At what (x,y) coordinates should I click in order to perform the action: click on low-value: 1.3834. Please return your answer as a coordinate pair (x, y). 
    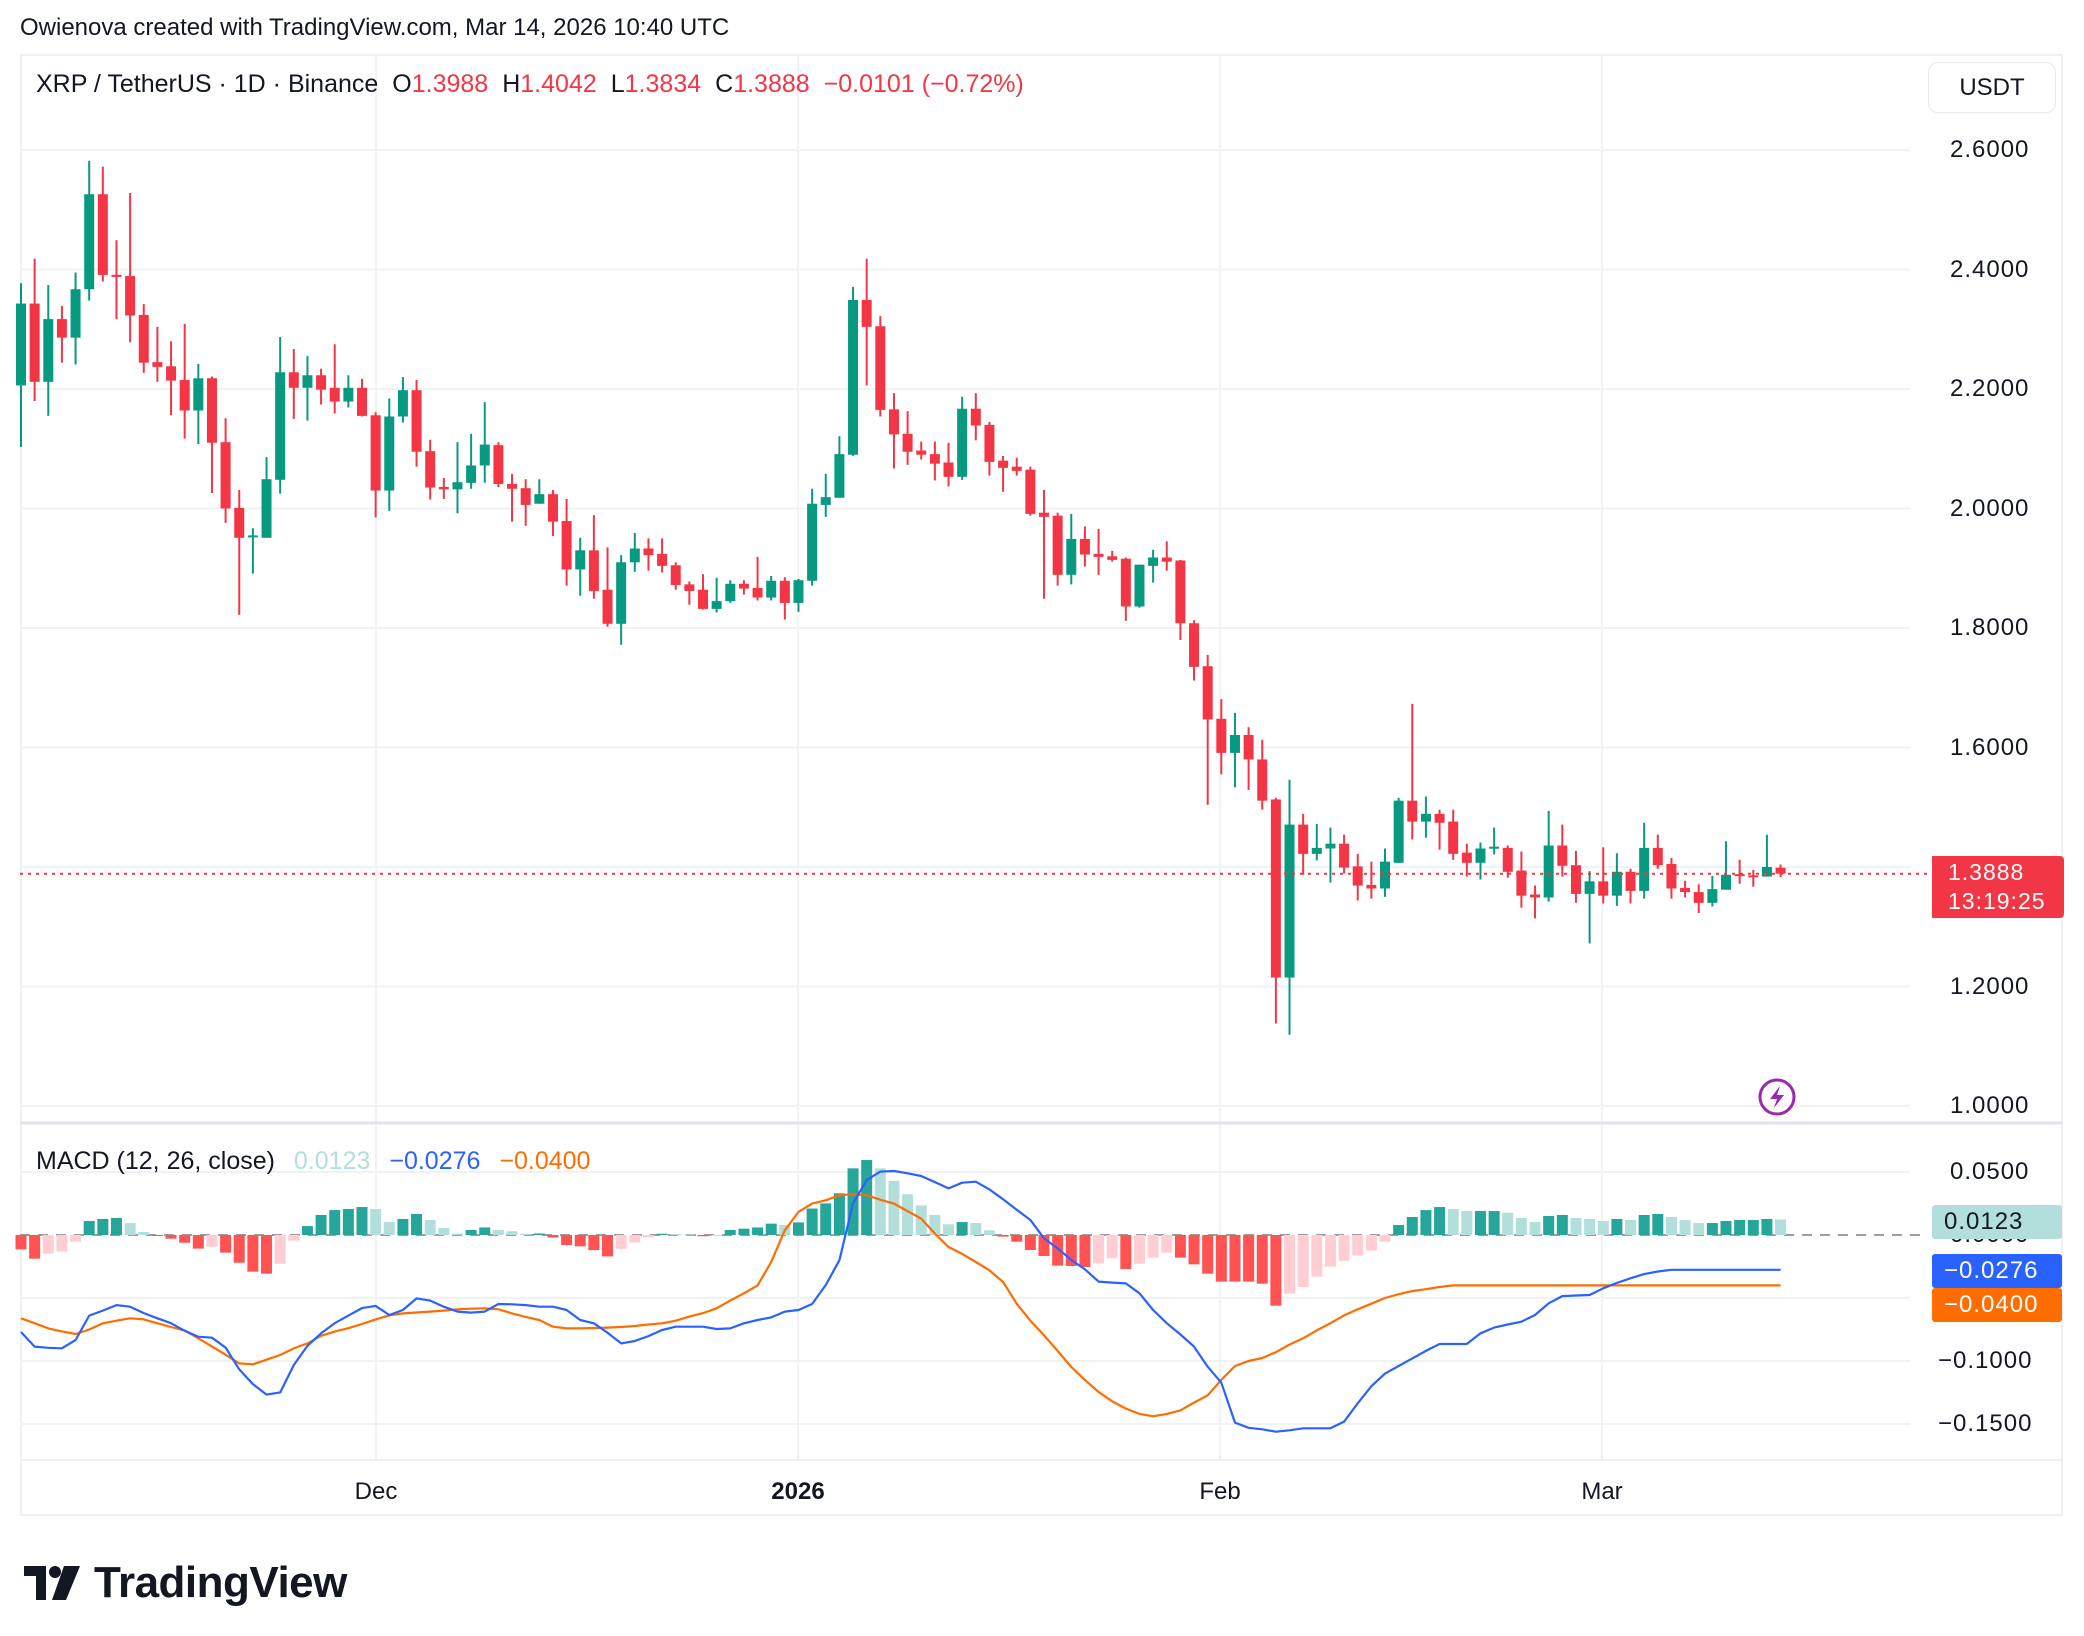
    Looking at the image, I should click on (663, 84).